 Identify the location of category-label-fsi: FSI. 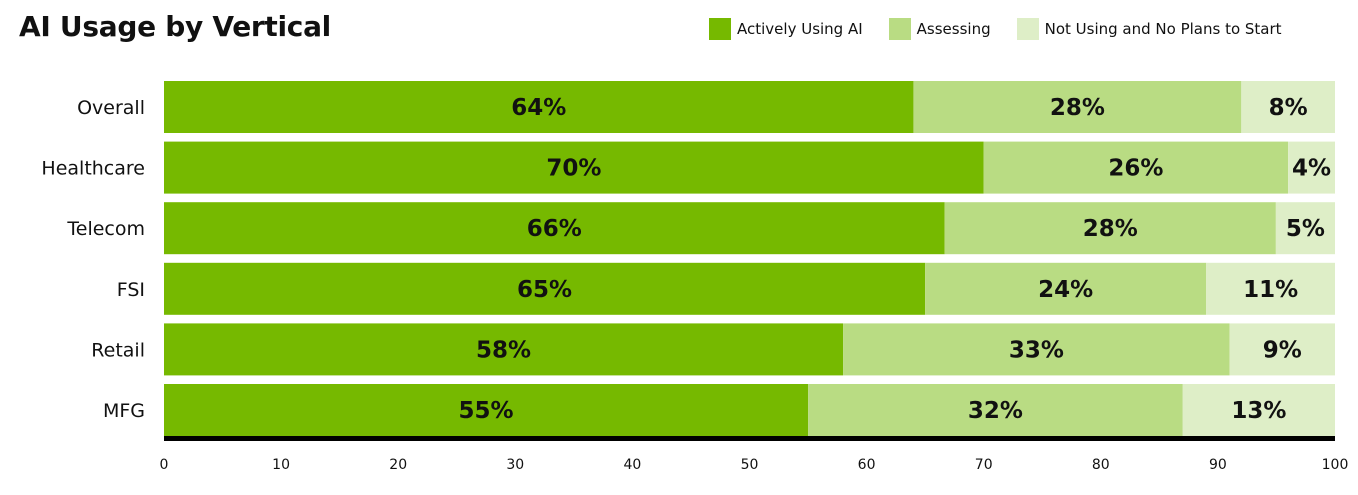
(131, 290).